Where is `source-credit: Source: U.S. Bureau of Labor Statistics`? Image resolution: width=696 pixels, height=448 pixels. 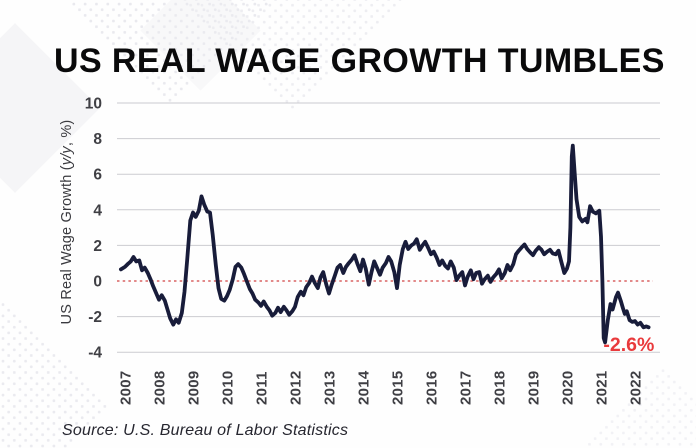
source-credit: Source: U.S. Bureau of Labor Statistics is located at coordinates (205, 430).